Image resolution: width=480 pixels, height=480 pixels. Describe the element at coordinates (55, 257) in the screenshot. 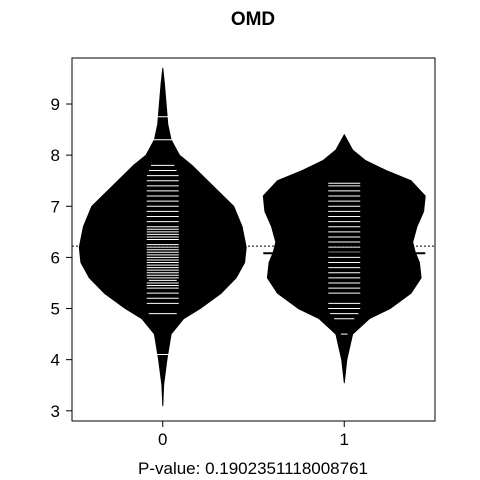

I see `y-tick-label: 6` at that location.